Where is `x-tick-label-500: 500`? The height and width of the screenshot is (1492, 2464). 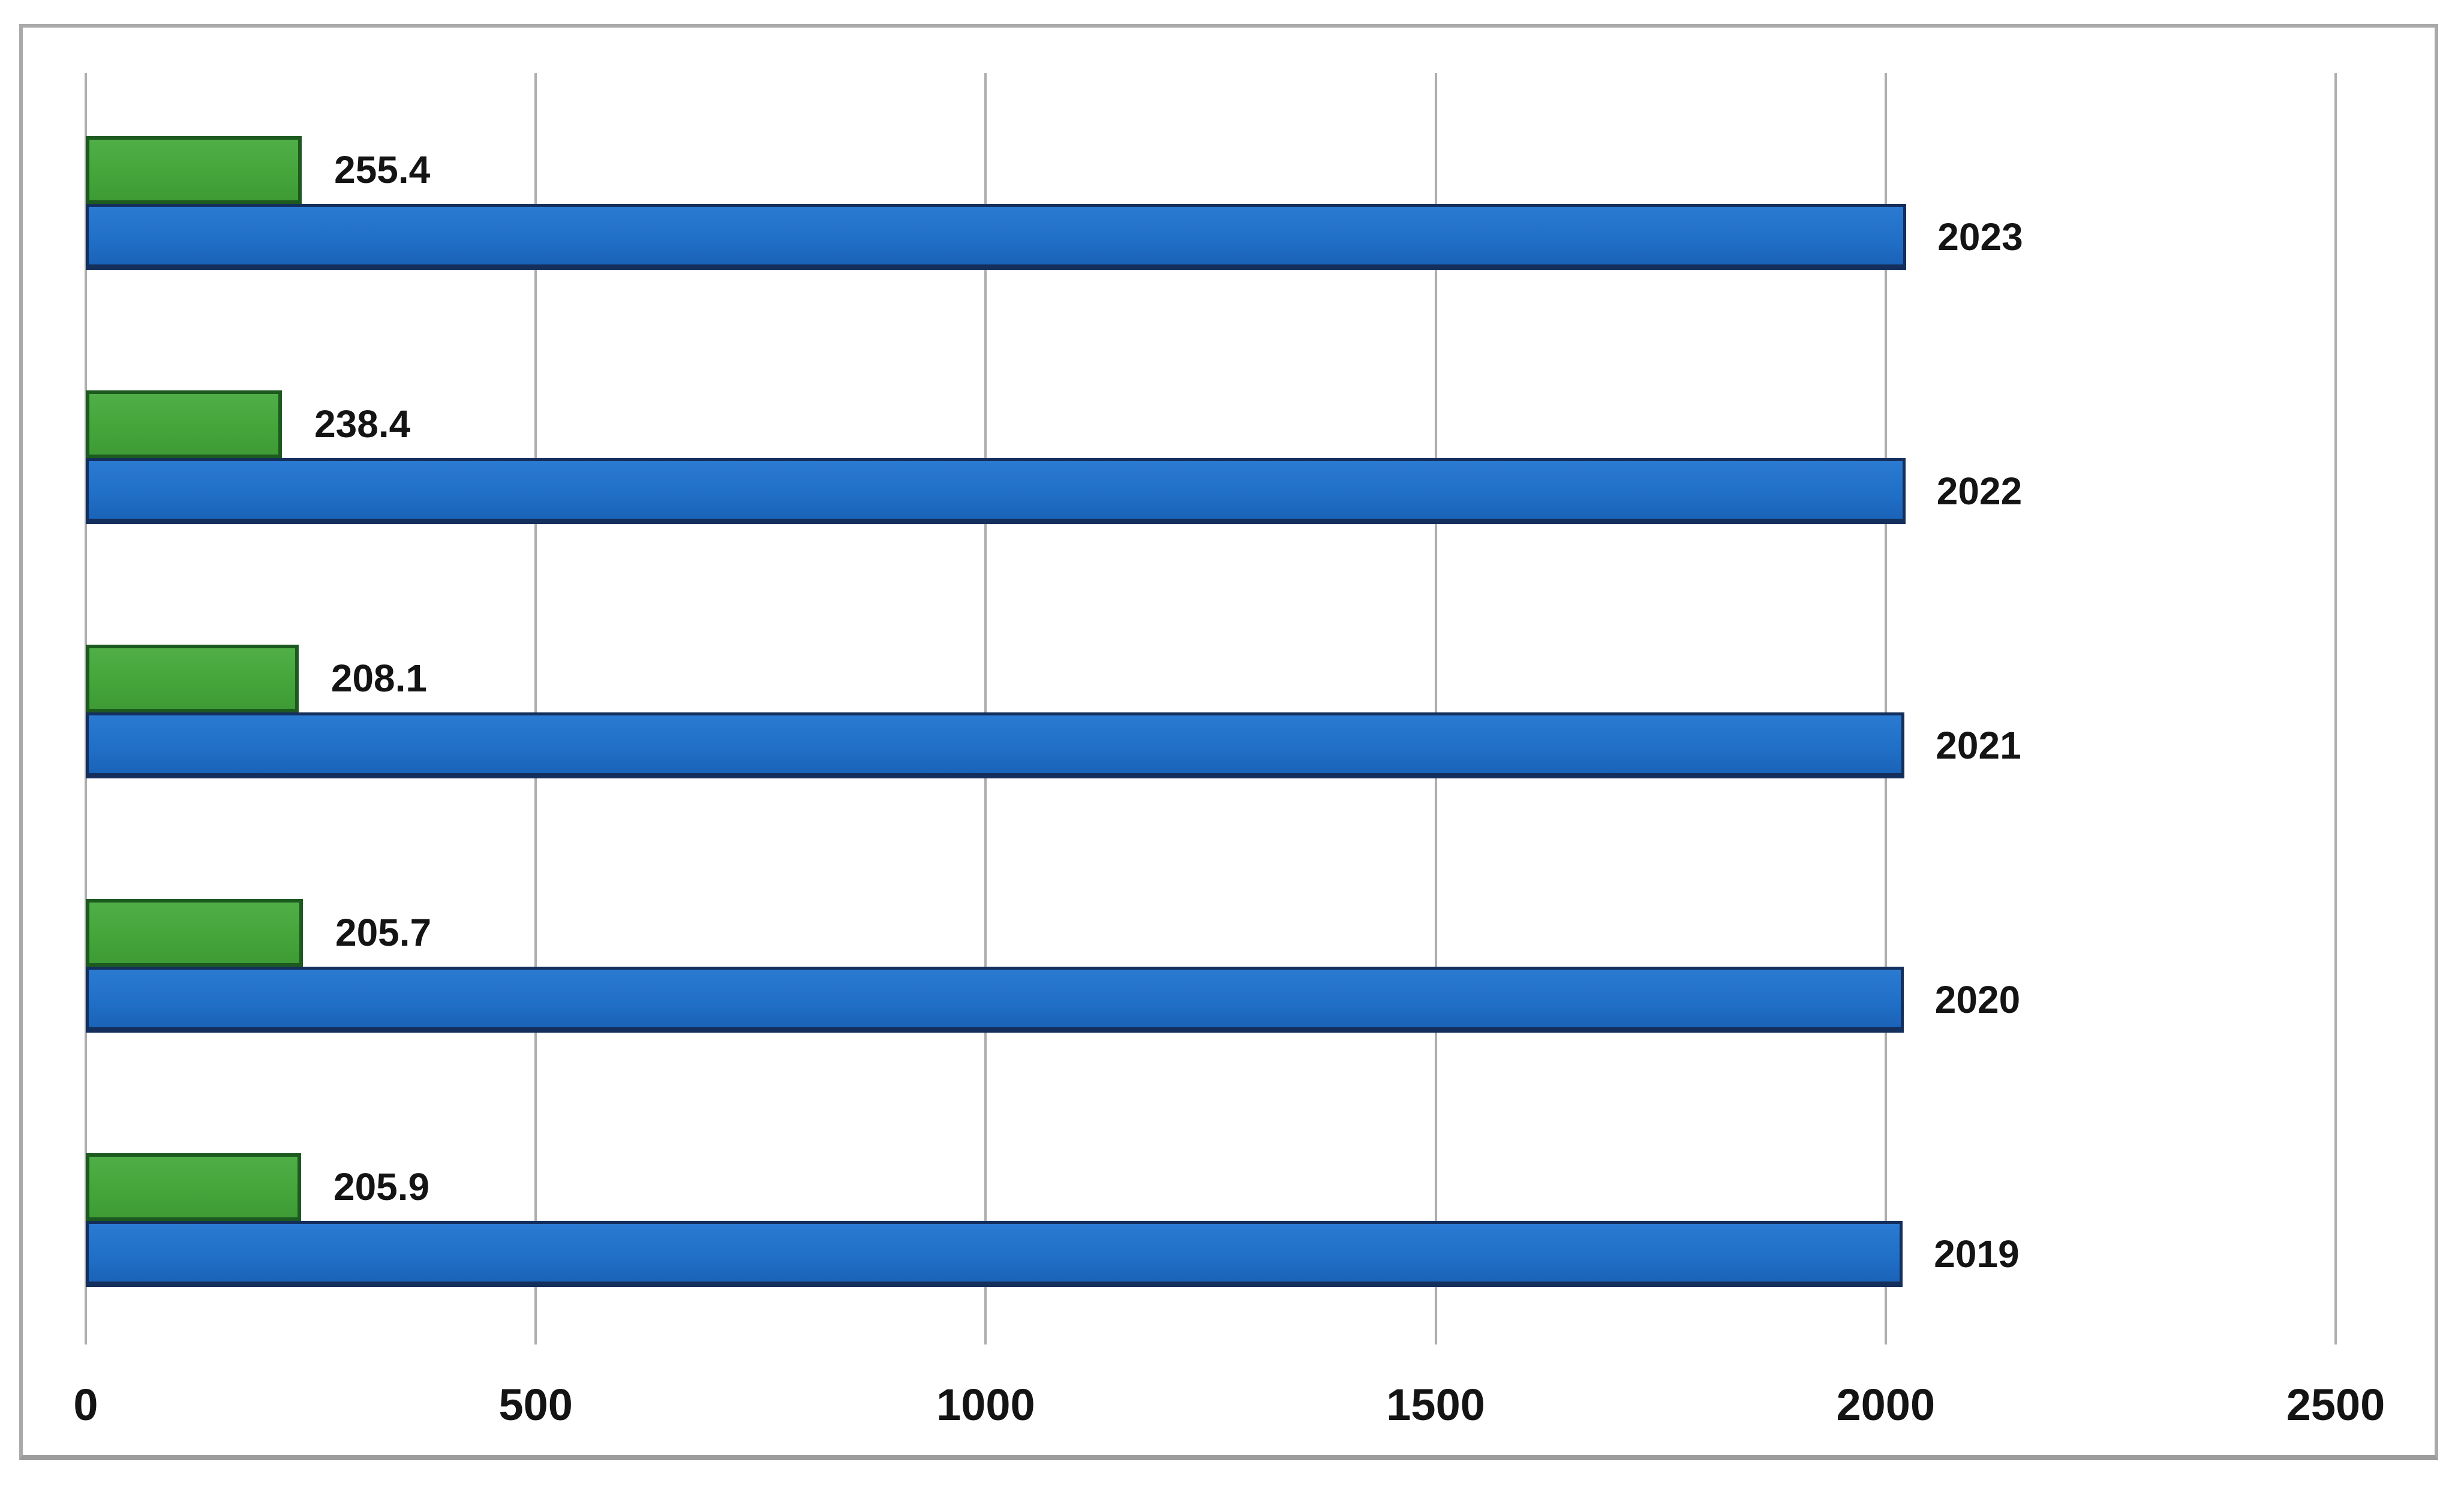 x-tick-label-500: 500 is located at coordinates (535, 1405).